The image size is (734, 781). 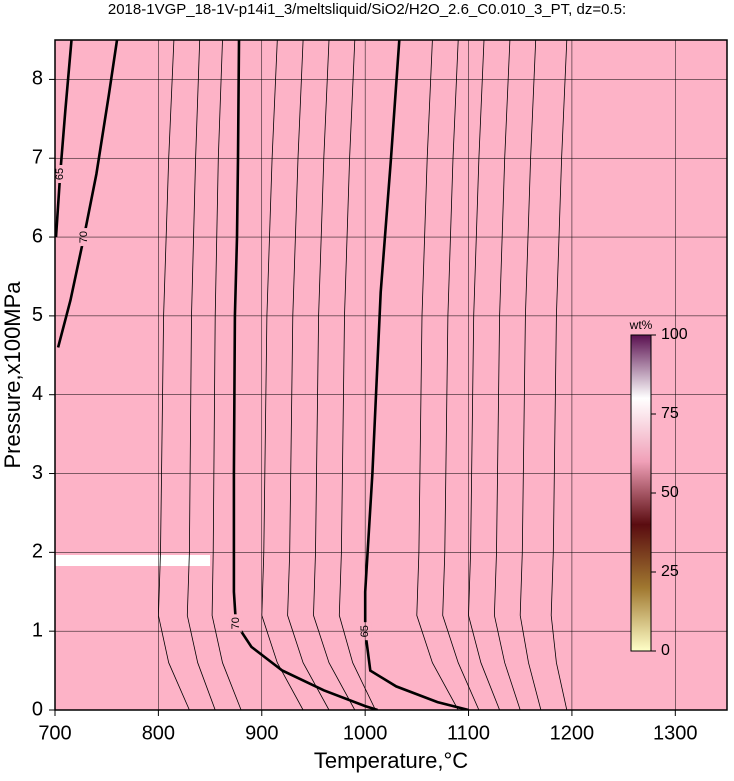 What do you see at coordinates (665, 650) in the screenshot?
I see `colorbar-tick-label: 0` at bounding box center [665, 650].